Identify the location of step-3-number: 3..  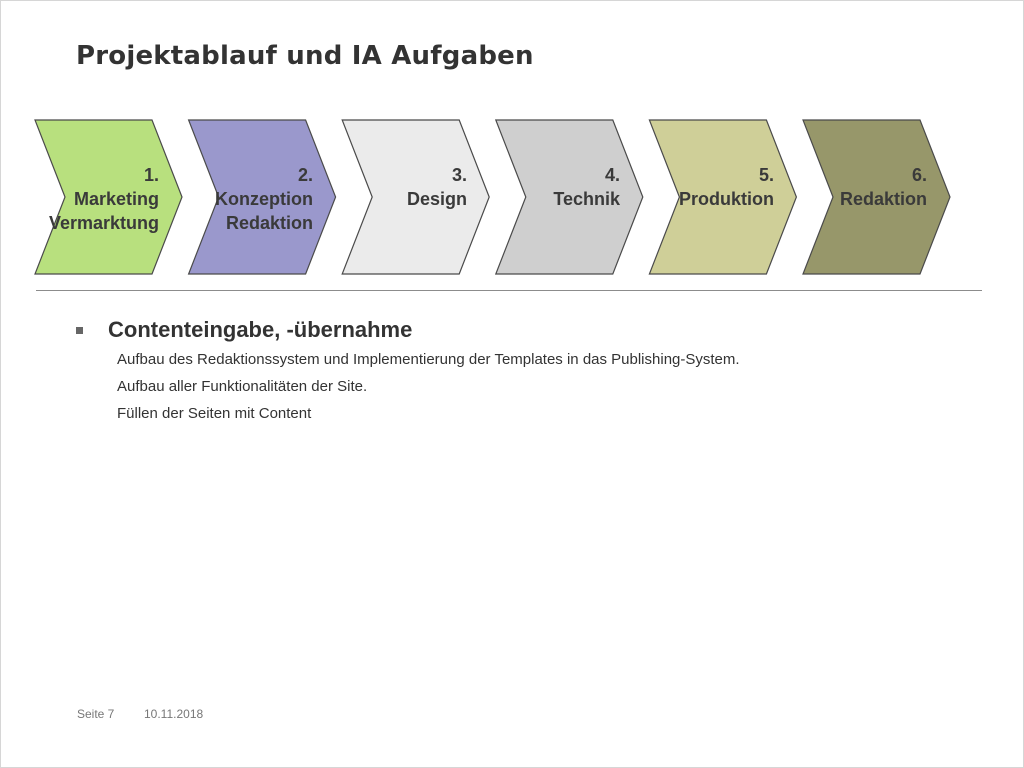
(459, 175).